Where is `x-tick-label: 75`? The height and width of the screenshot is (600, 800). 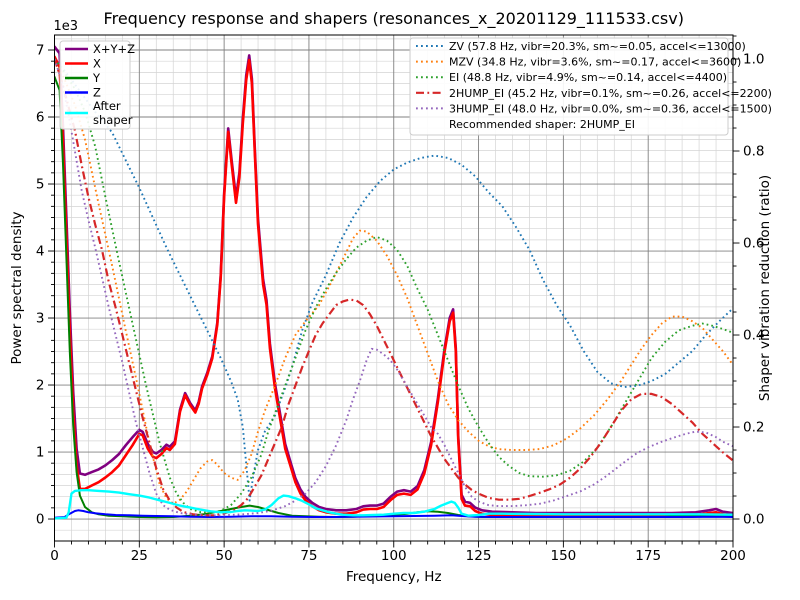 x-tick-label: 75 is located at coordinates (308, 556).